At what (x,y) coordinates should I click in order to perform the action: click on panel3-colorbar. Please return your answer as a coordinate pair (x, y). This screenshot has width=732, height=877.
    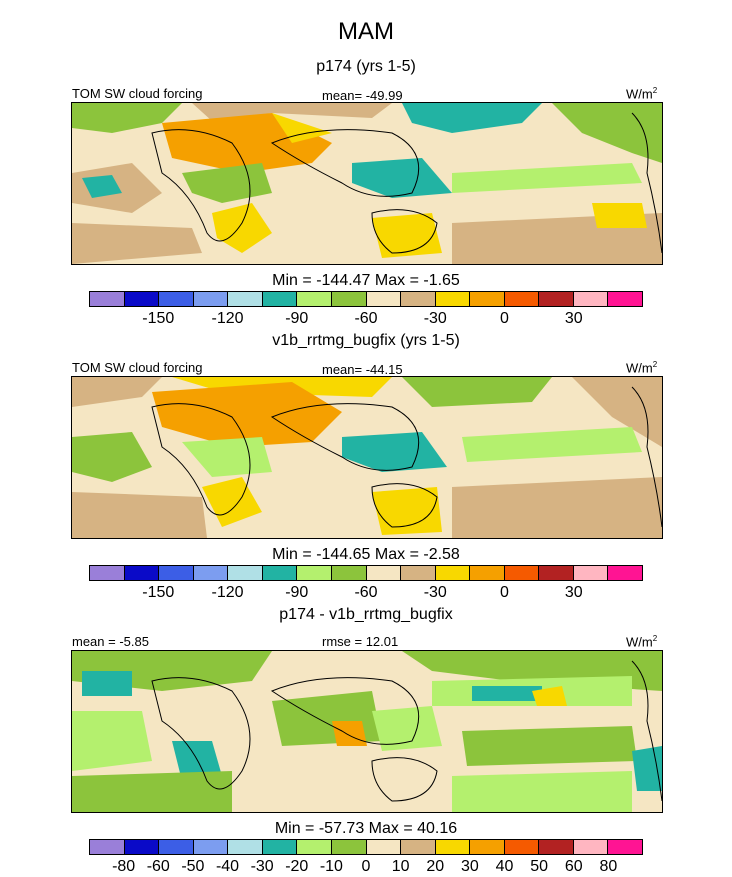
    Looking at the image, I should click on (366, 847).